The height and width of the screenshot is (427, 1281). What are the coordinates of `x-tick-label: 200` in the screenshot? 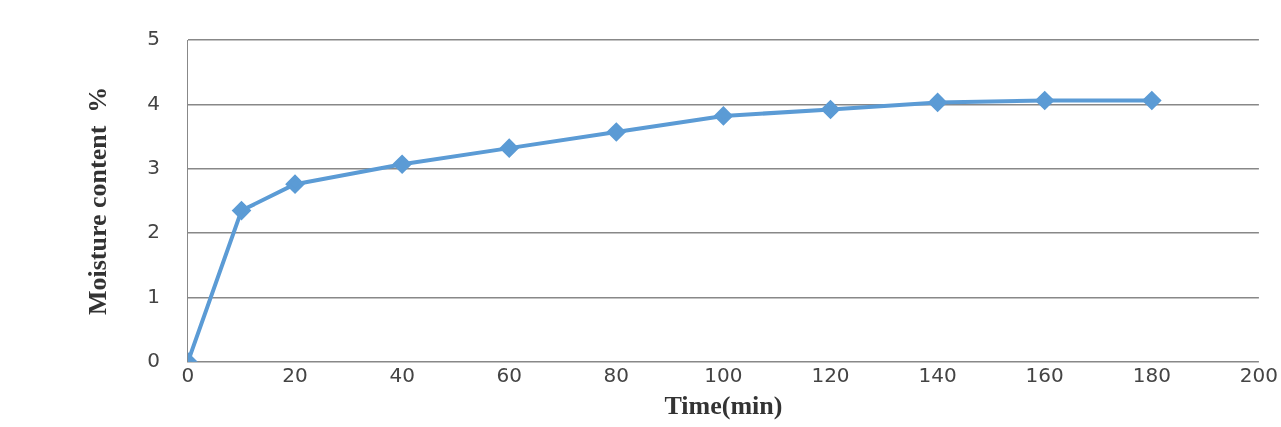 It's located at (1259, 375).